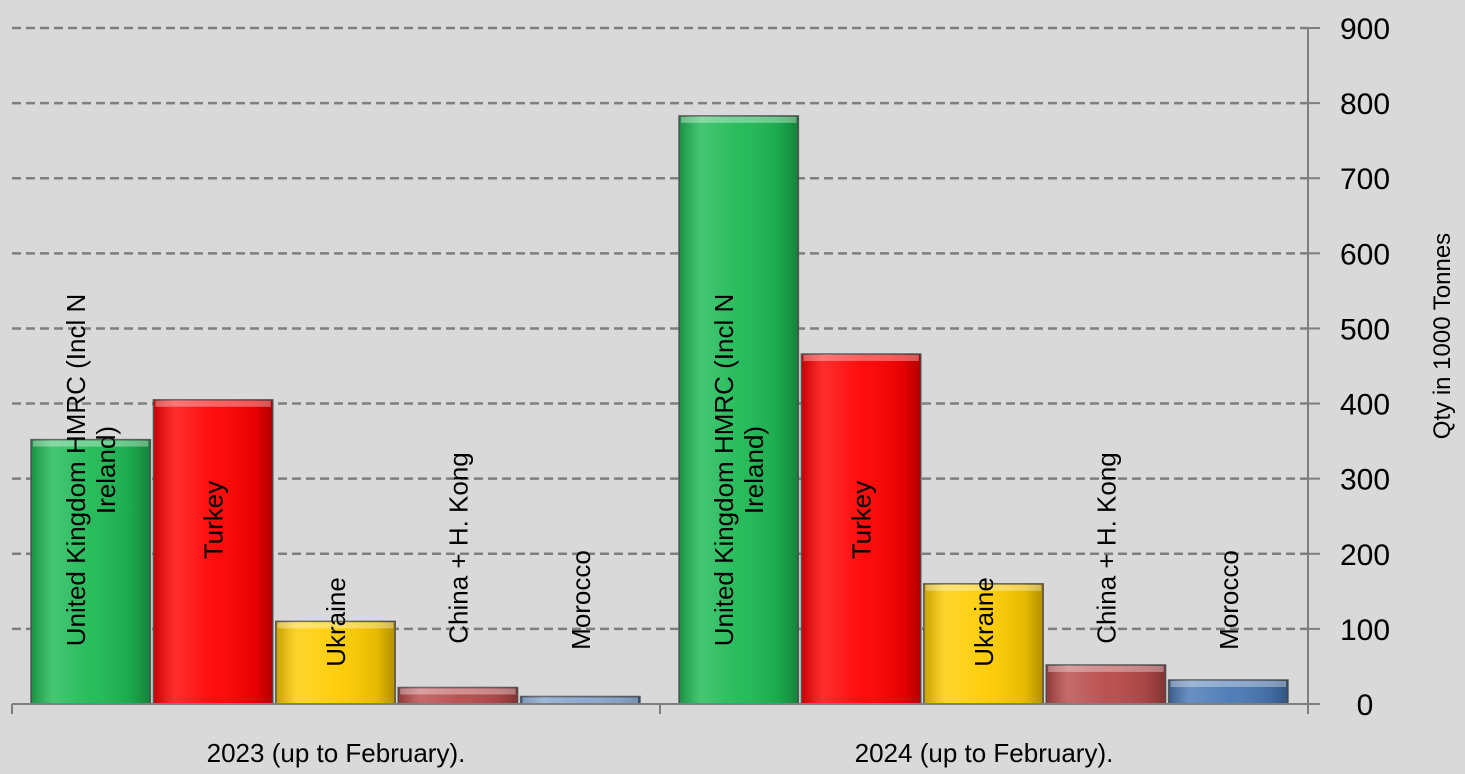 Image resolution: width=1465 pixels, height=774 pixels. I want to click on x-category-label: 2024 (up to February)., so click(984, 753).